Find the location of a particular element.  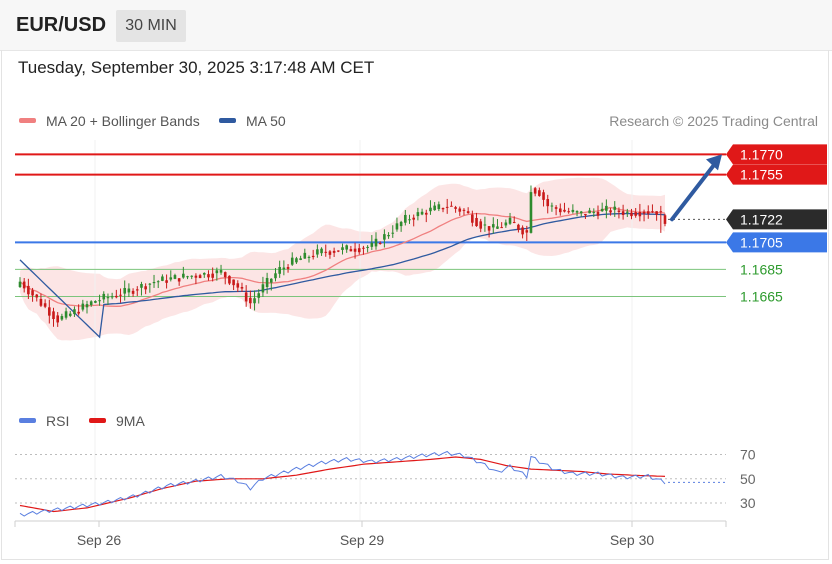

ma9-legend-swatch is located at coordinates (97, 420).